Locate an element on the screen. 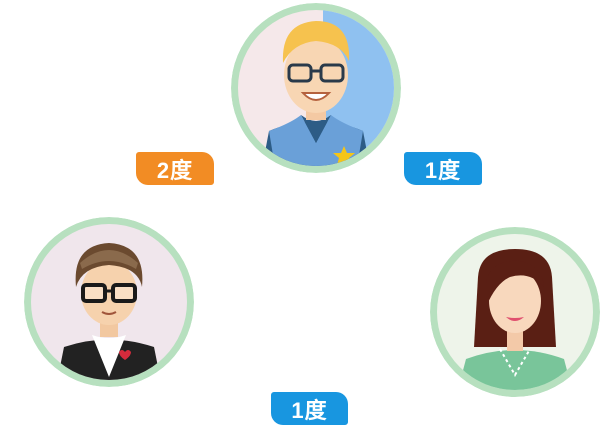  avatar-right is located at coordinates (515, 312).